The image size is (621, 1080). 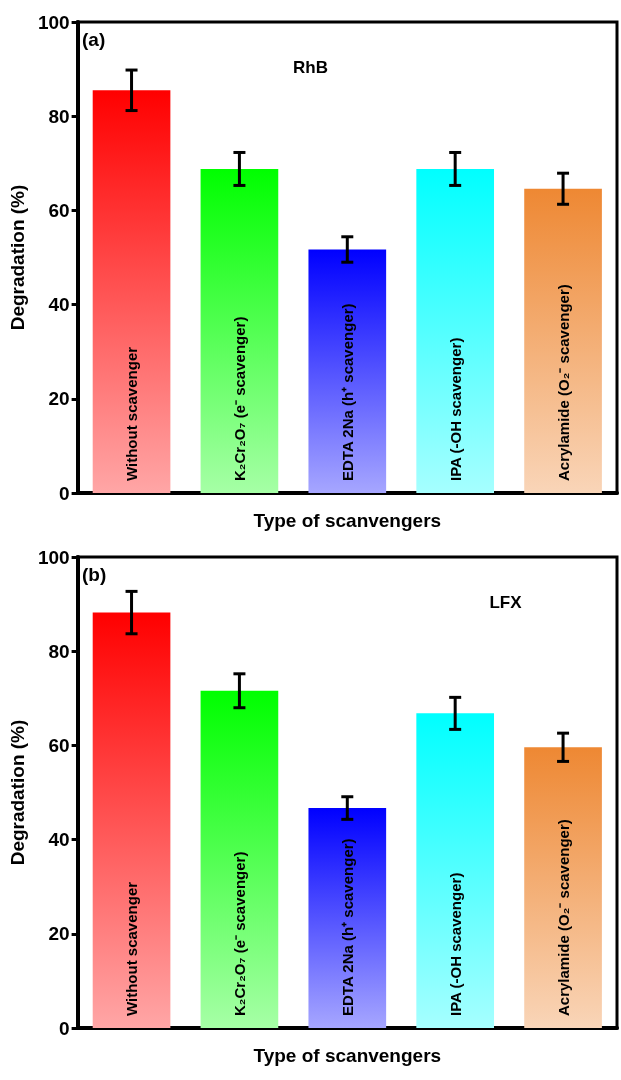 What do you see at coordinates (310, 67) in the screenshot?
I see `text: RhB` at bounding box center [310, 67].